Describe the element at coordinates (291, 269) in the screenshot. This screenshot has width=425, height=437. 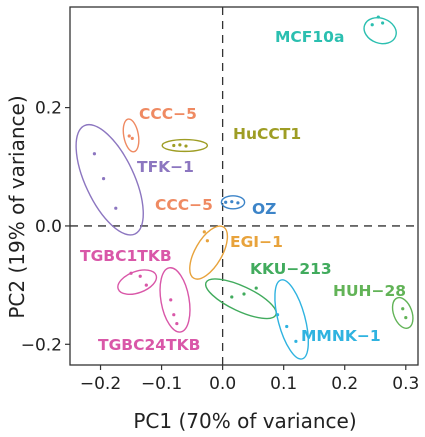
I see `group-label: KKU−213` at that location.